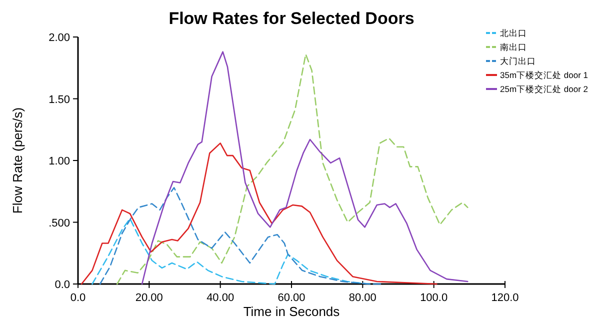  What do you see at coordinates (59, 162) in the screenshot?
I see `y-tick-label: 1.00` at bounding box center [59, 162].